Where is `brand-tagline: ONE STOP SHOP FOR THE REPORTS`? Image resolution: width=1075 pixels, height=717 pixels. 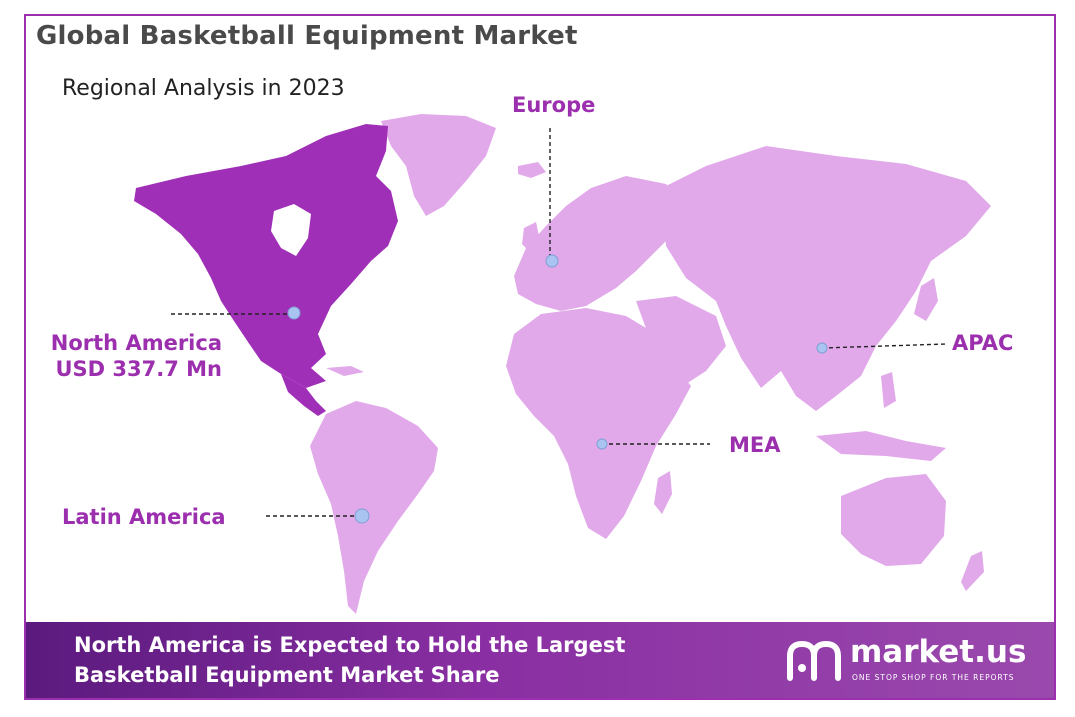
brand-tagline: ONE STOP SHOP FOR THE REPORTS is located at coordinates (933, 677).